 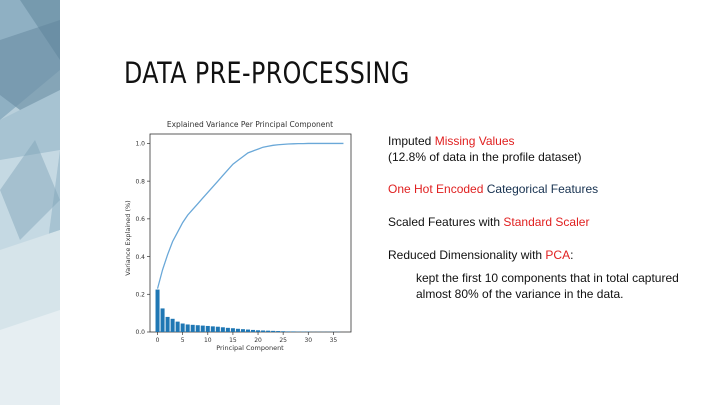 What do you see at coordinates (446, 222) in the screenshot?
I see `bullet-text: Scaled Features with` at bounding box center [446, 222].